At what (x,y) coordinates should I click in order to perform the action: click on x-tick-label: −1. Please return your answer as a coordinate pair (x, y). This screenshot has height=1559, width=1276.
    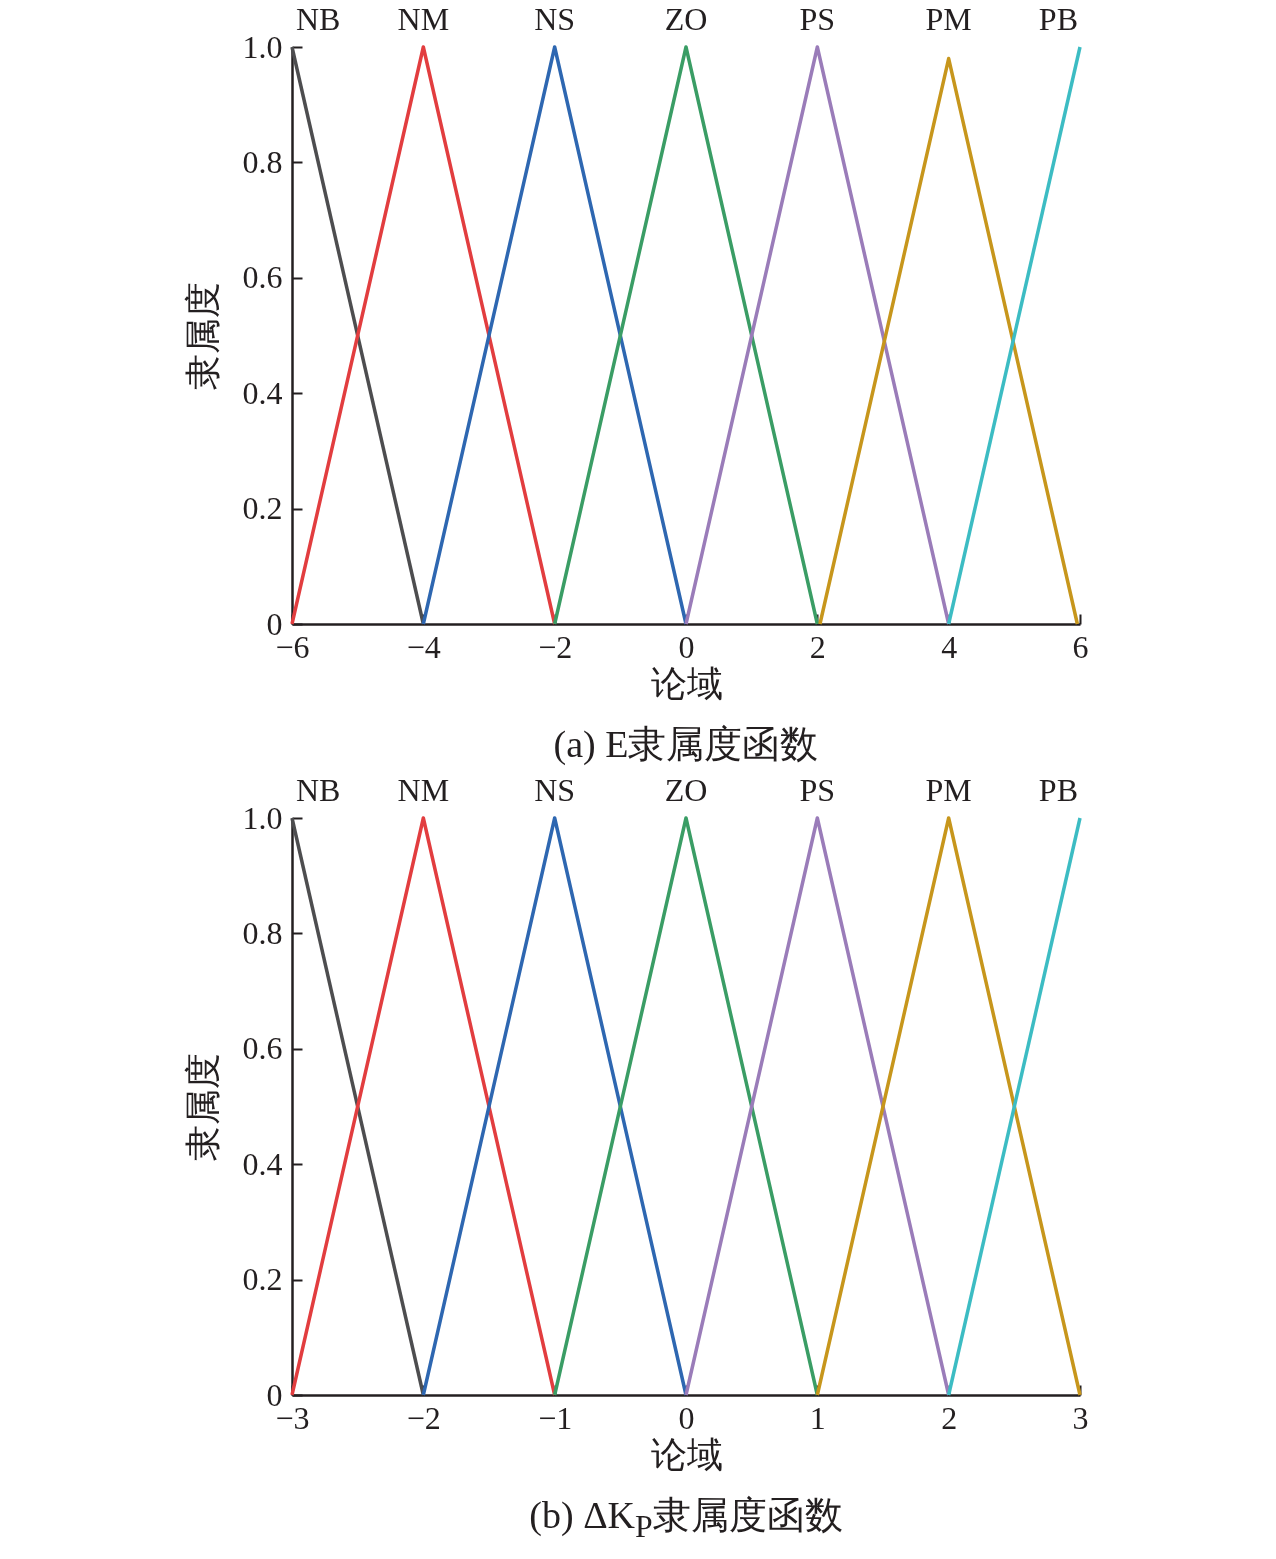
    Looking at the image, I should click on (555, 1417).